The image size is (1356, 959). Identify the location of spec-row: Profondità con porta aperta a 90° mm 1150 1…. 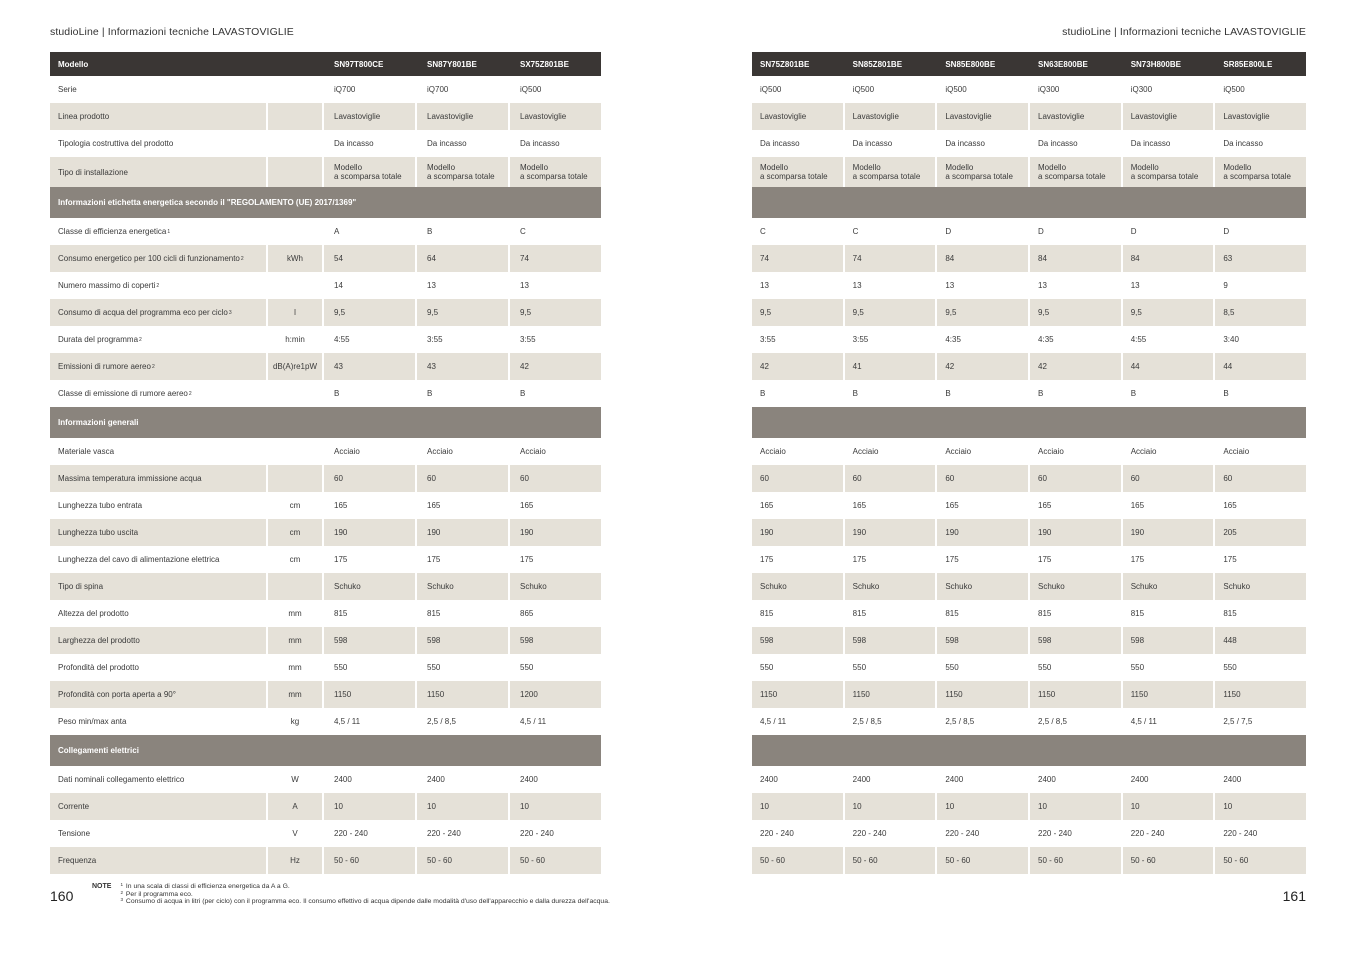
(325, 694).